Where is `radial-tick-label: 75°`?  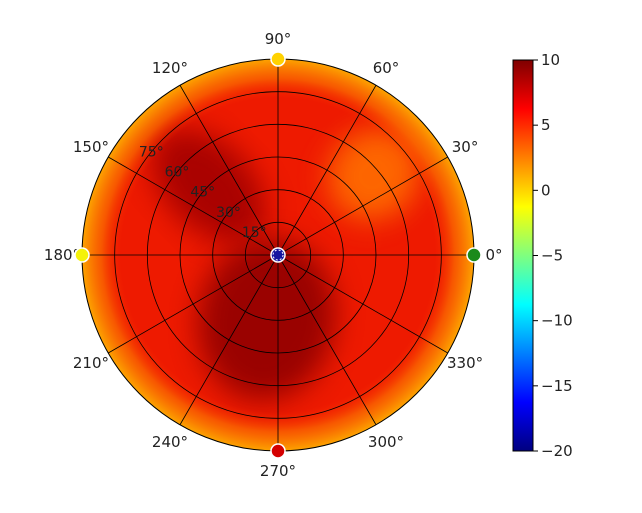 radial-tick-label: 75° is located at coordinates (151, 152).